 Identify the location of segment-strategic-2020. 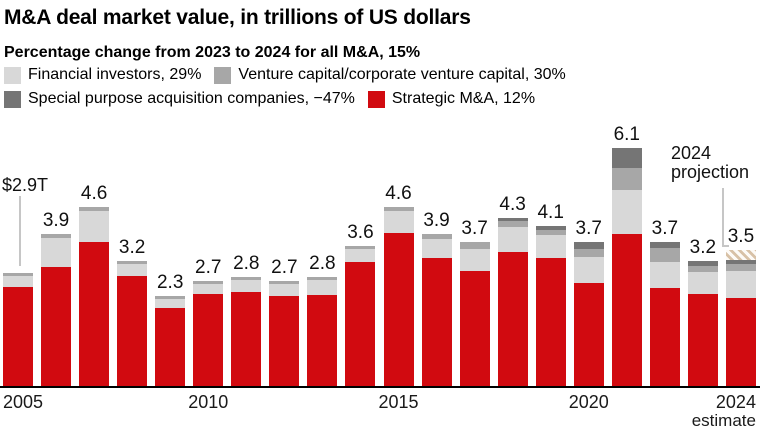
(588, 334).